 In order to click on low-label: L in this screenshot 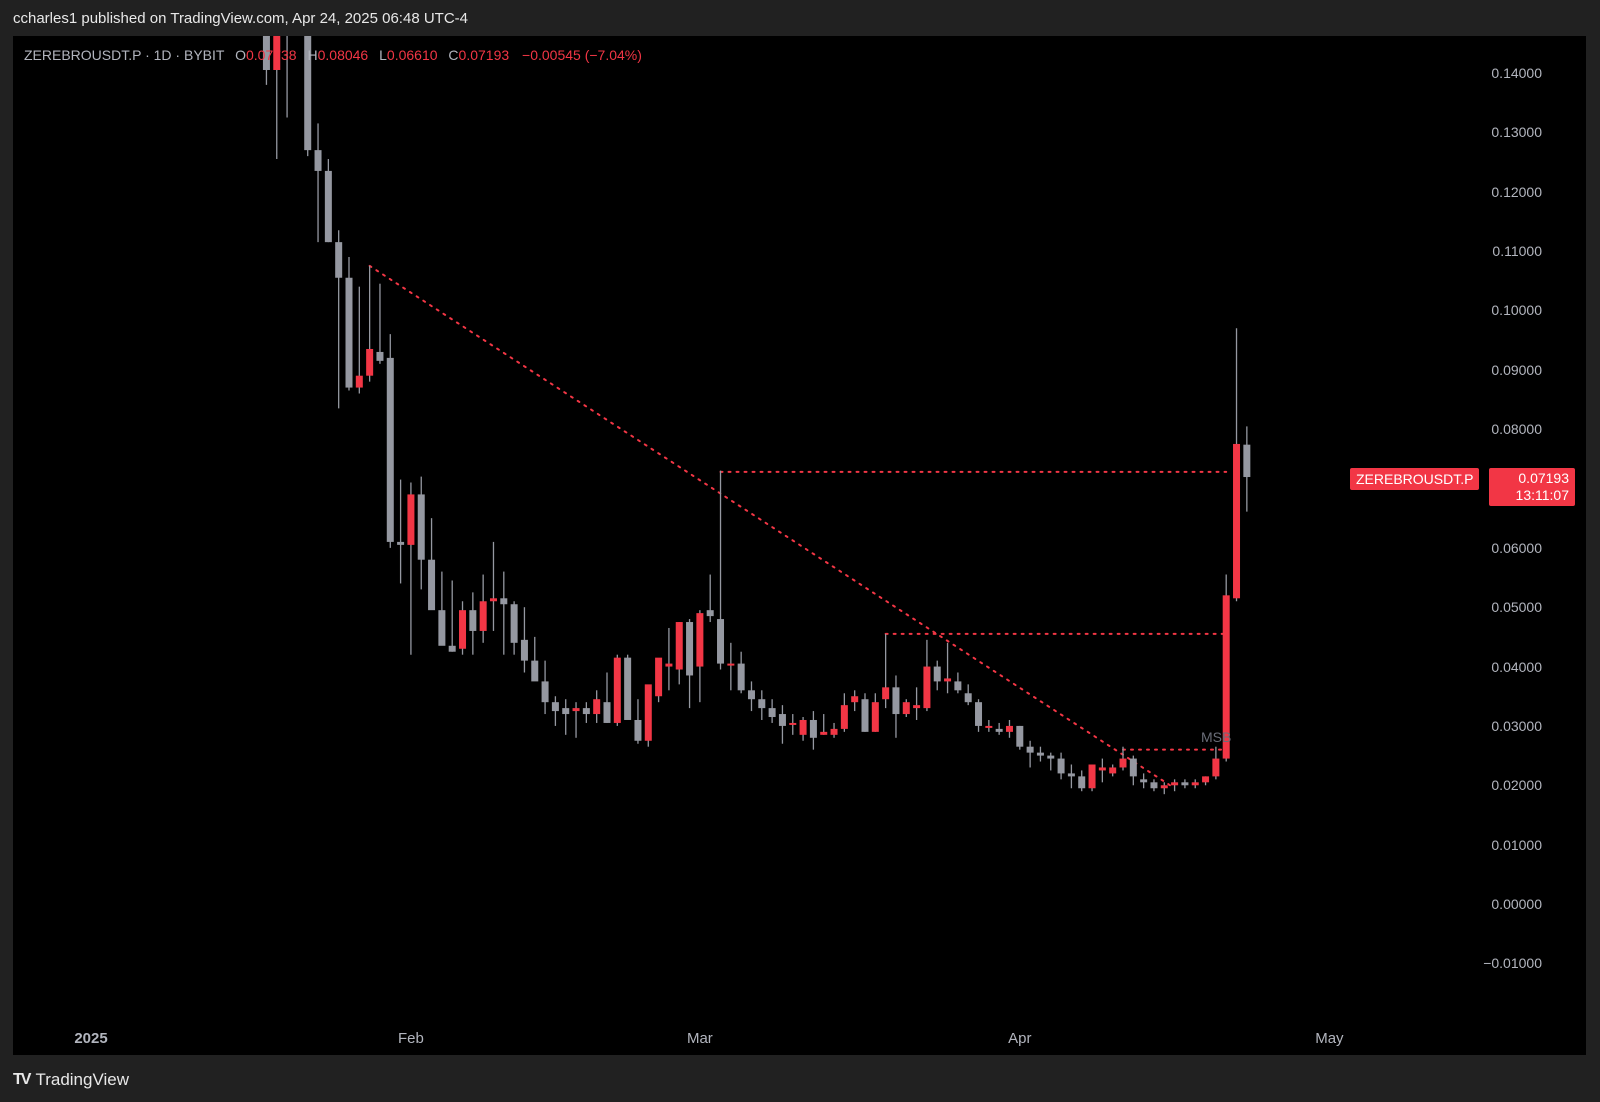, I will do `click(383, 55)`.